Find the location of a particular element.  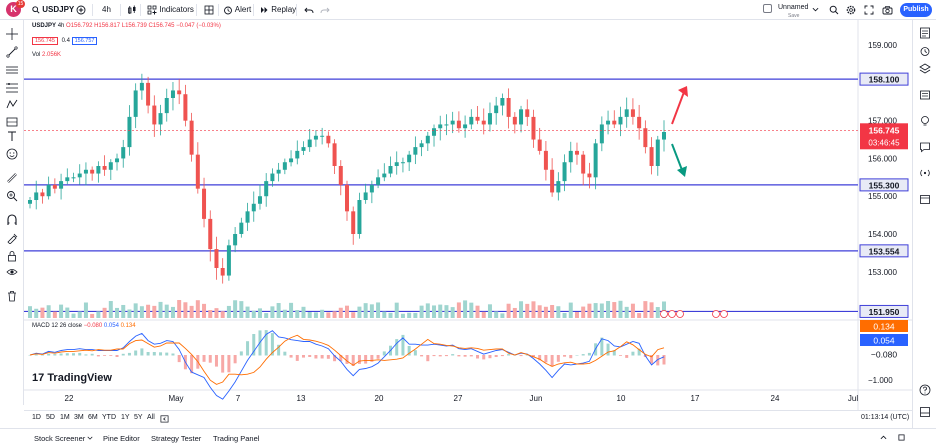

pattern-icon is located at coordinates (12, 104).